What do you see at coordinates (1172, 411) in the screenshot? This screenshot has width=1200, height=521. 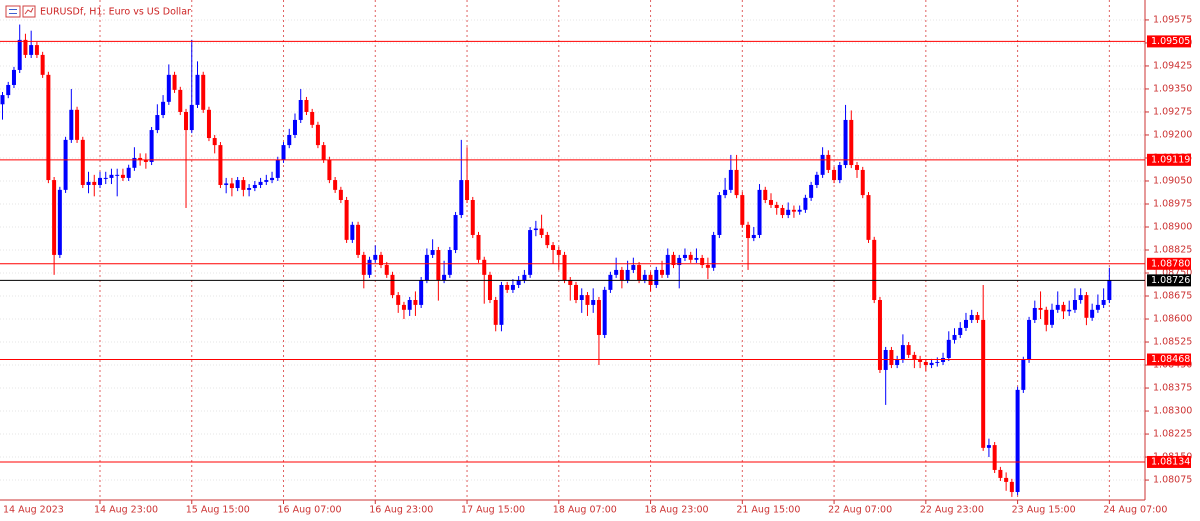 I see `y-tick-label: 1.08300` at bounding box center [1172, 411].